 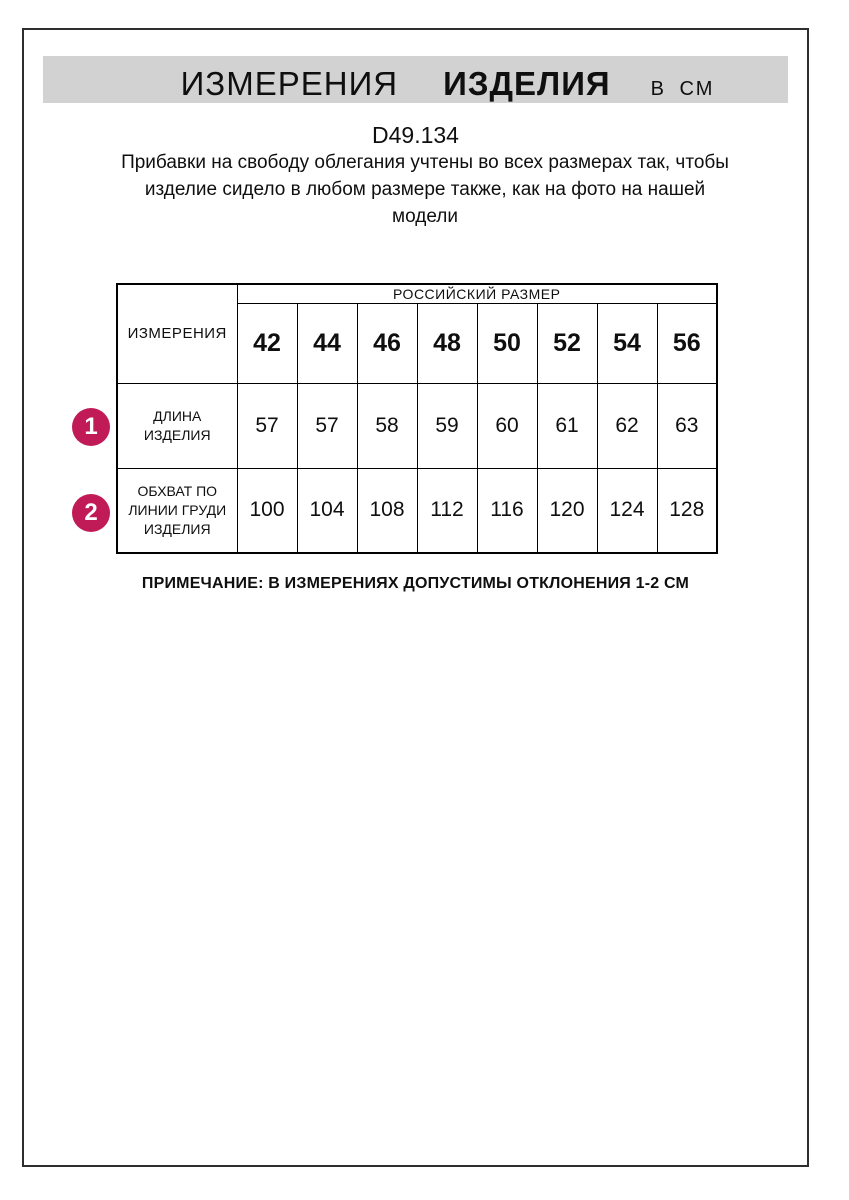 I want to click on row-label-length: ДЛИНА ИЗДЕЛИЯ, so click(x=177, y=425).